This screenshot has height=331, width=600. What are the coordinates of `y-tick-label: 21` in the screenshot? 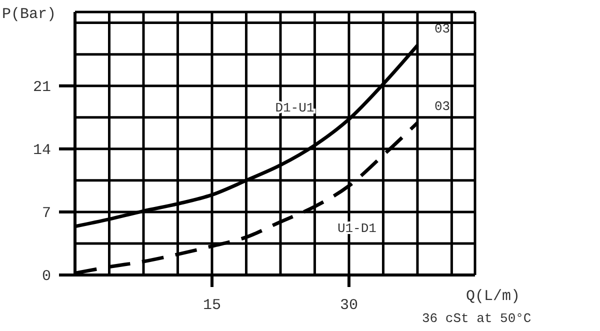 It's located at (41, 87).